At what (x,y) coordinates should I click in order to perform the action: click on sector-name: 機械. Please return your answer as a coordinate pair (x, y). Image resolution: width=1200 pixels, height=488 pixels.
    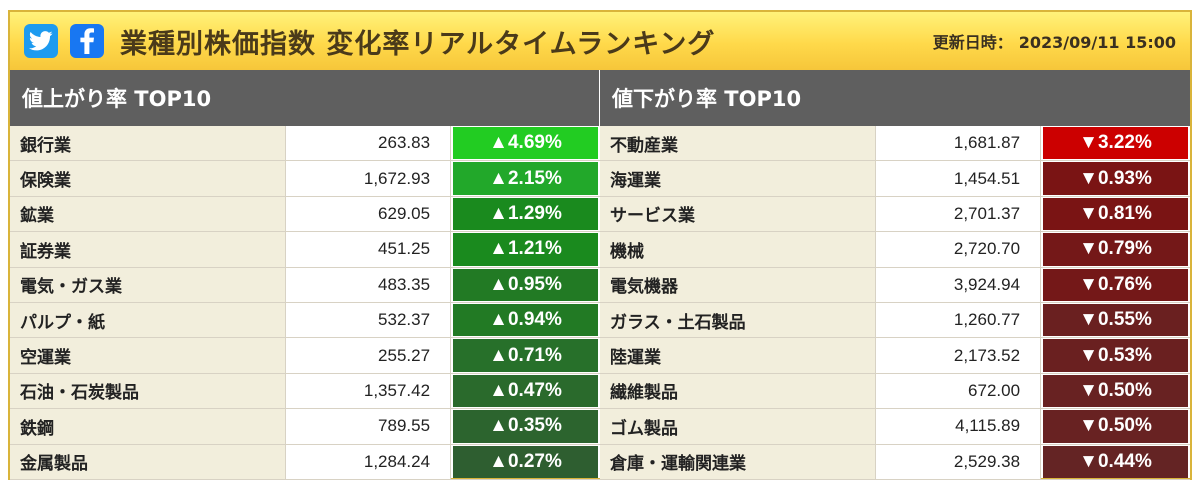
    Looking at the image, I should click on (738, 249).